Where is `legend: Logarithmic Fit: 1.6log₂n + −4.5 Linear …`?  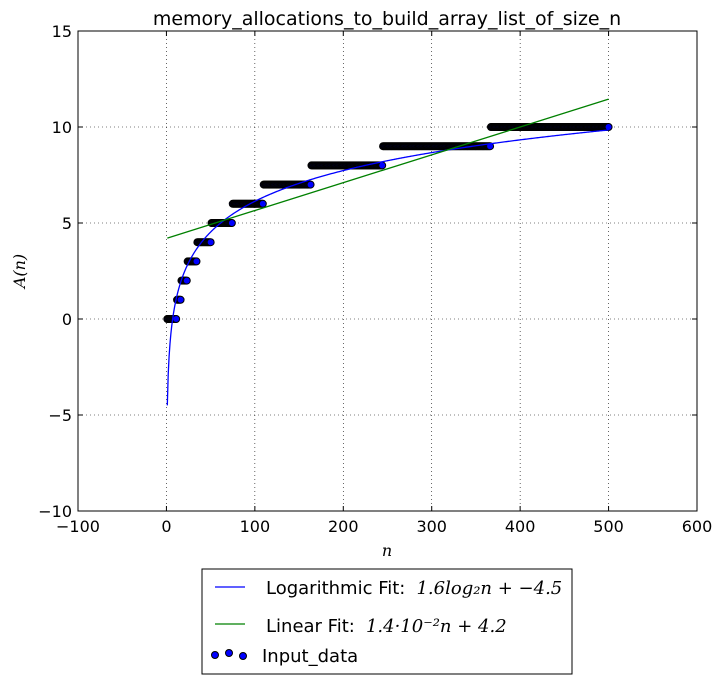
legend: Logarithmic Fit: 1.6log₂n + −4.5 Linear … is located at coordinates (387, 621).